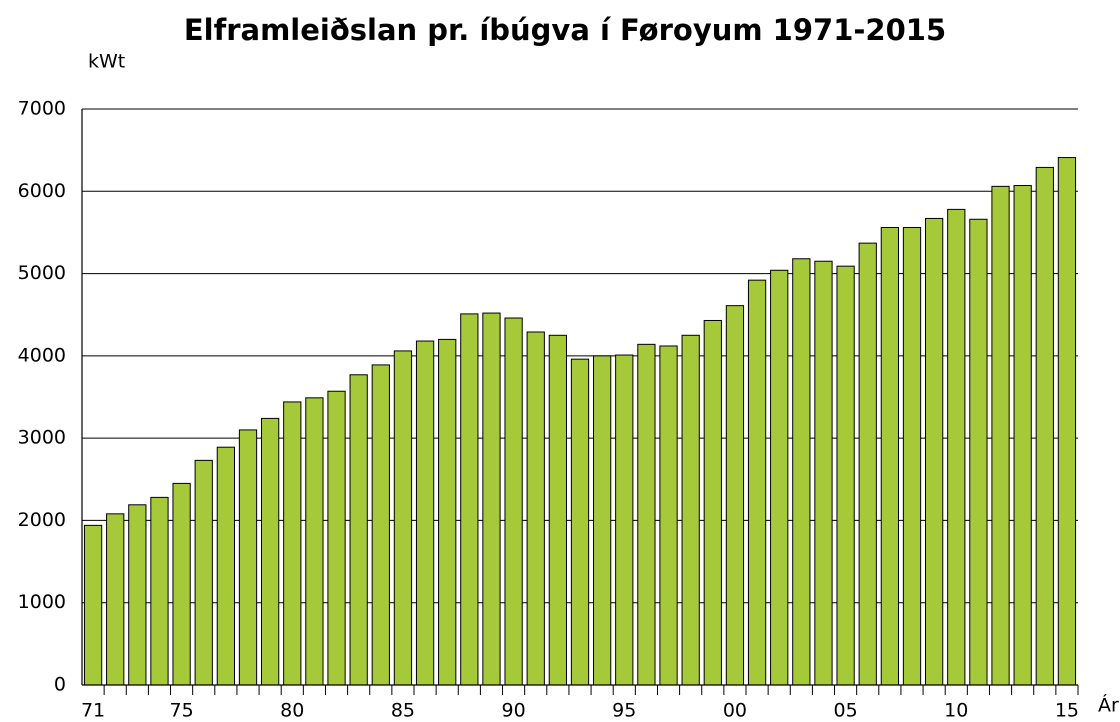 Image resolution: width=1120 pixels, height=722 pixels. I want to click on y-tick-label: 6000, so click(42, 191).